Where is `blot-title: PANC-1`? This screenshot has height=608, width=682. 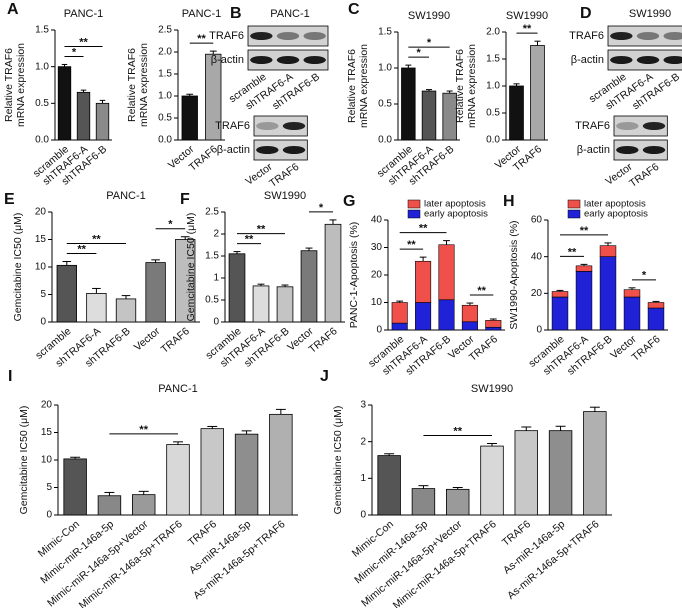
blot-title: PANC-1 is located at coordinates (290, 14).